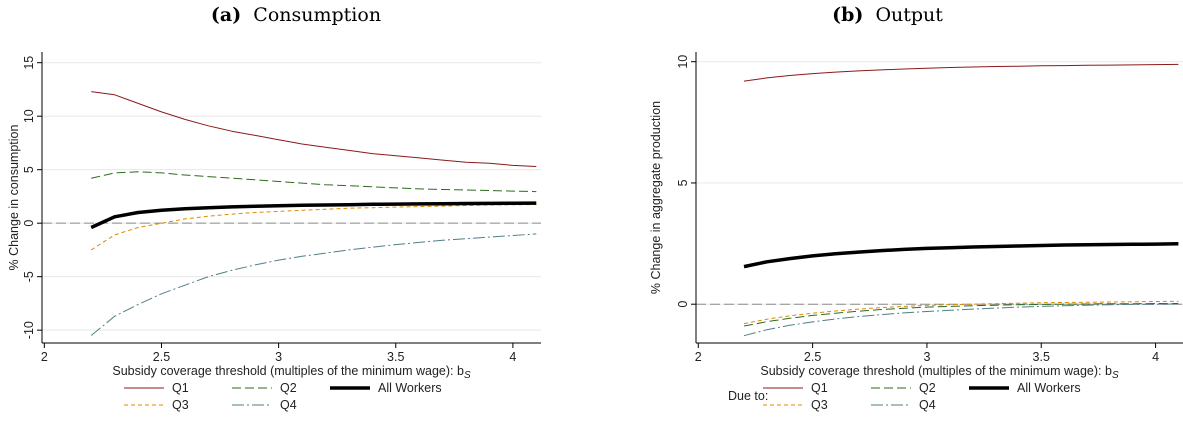 This screenshot has width=1183, height=426. Describe the element at coordinates (29, 276) in the screenshot. I see `y-tick-label: -5` at that location.